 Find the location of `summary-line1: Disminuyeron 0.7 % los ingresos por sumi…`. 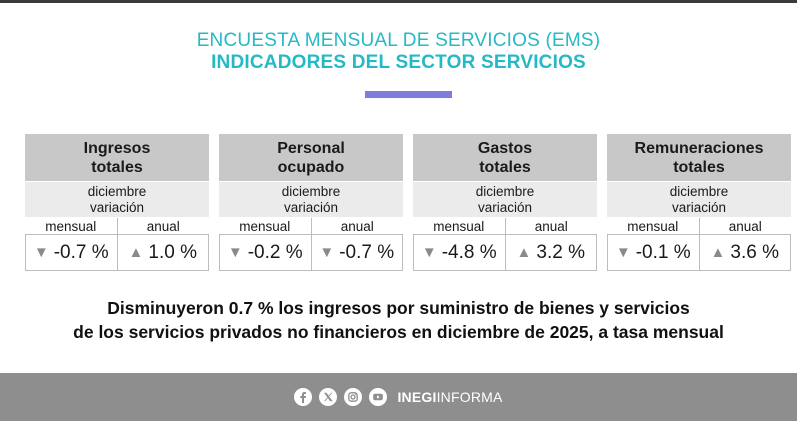

summary-line1: Disminuyeron 0.7 % los ingresos por sumi… is located at coordinates (398, 308).